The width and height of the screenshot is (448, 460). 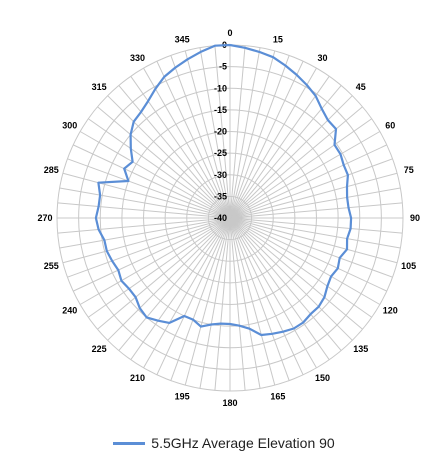 I want to click on legend-label: 5.5GHz Average Elevation 90, so click(x=243, y=443).